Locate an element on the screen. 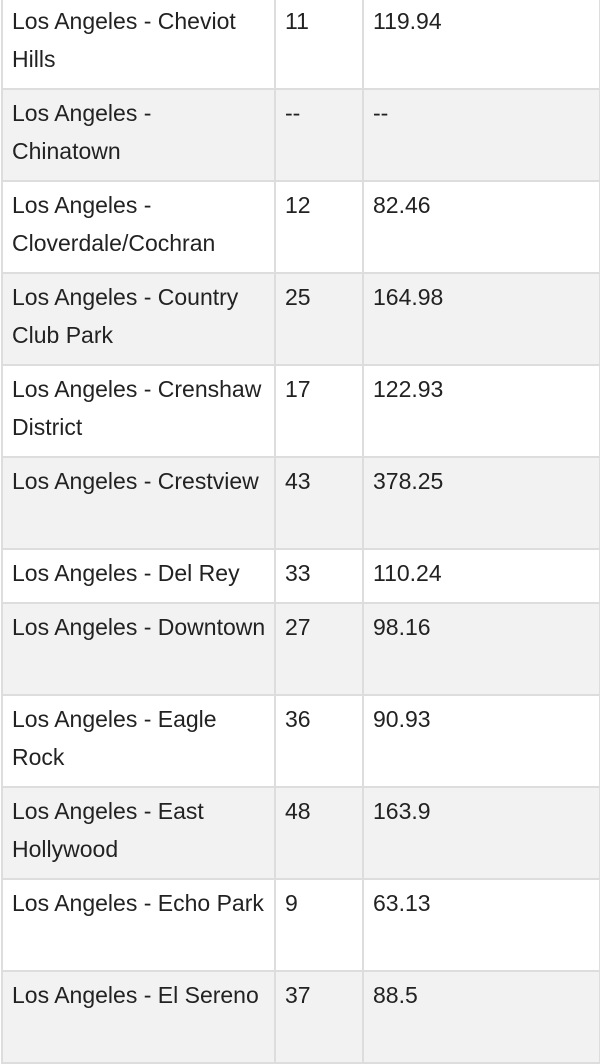 This screenshot has width=600, height=1064. area-cell: Los Angeles - Crestview is located at coordinates (138, 503).